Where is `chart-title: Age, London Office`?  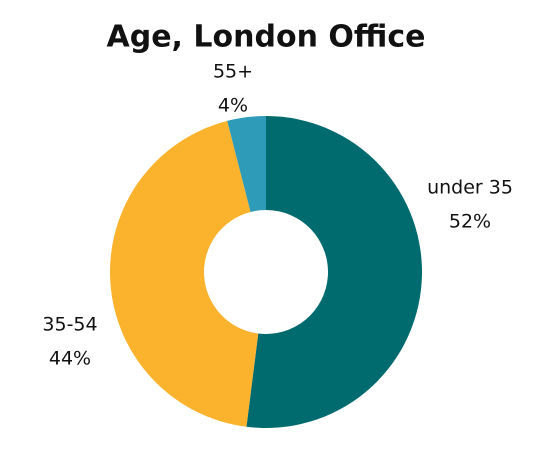
chart-title: Age, London Office is located at coordinates (266, 37).